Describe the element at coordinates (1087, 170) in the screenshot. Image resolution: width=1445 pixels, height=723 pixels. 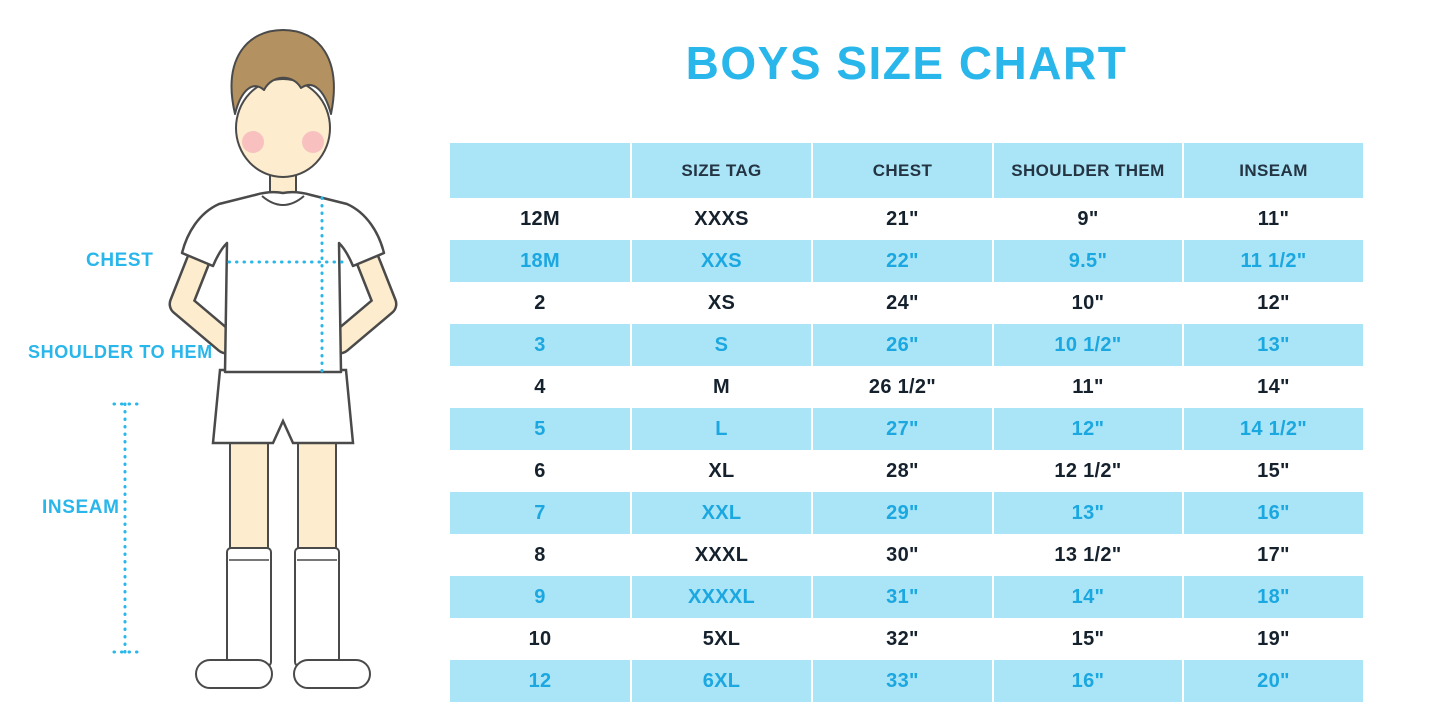
I see `column-header: SHOULDER THEM` at that location.